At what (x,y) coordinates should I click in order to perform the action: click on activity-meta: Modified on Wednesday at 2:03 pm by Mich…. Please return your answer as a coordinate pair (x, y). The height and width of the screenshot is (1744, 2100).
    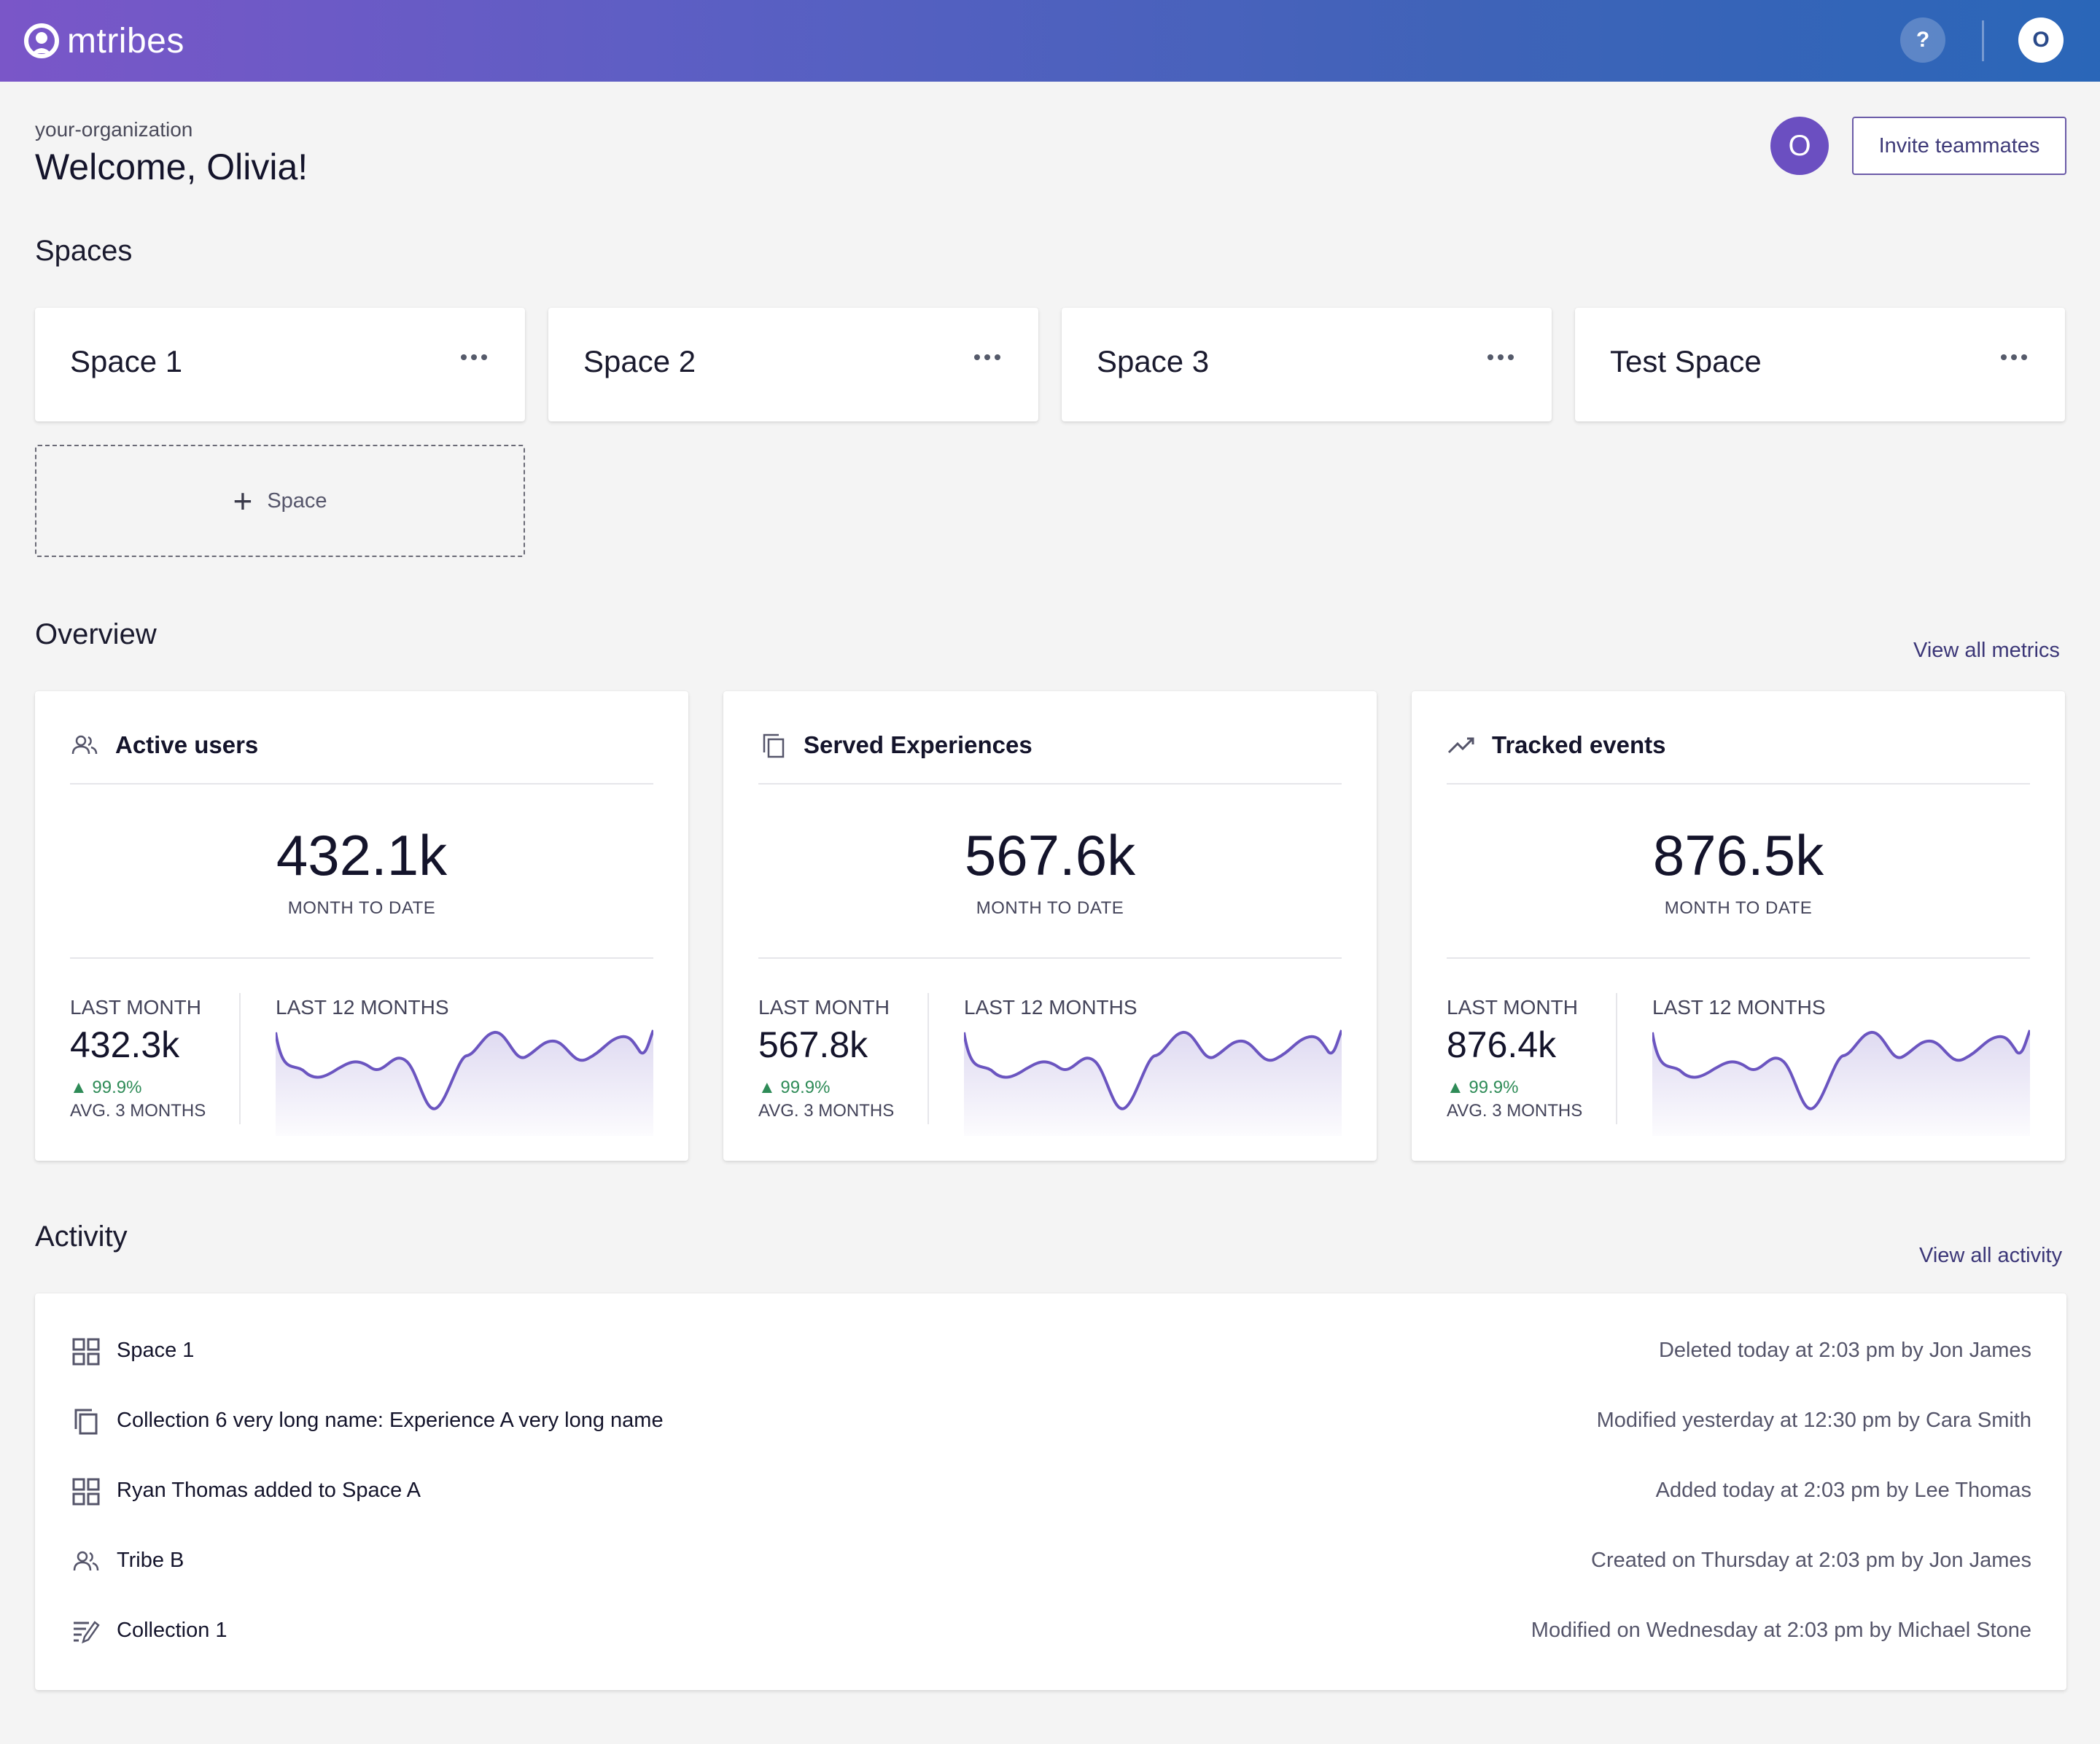
    Looking at the image, I should click on (1781, 1630).